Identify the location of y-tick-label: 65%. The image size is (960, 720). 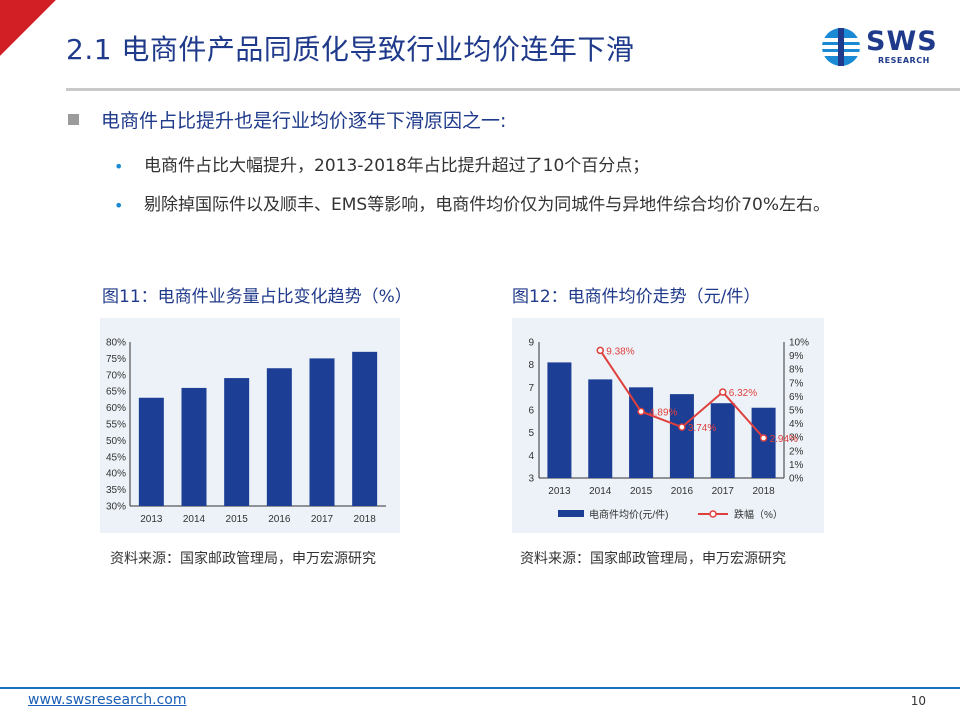
(116, 392).